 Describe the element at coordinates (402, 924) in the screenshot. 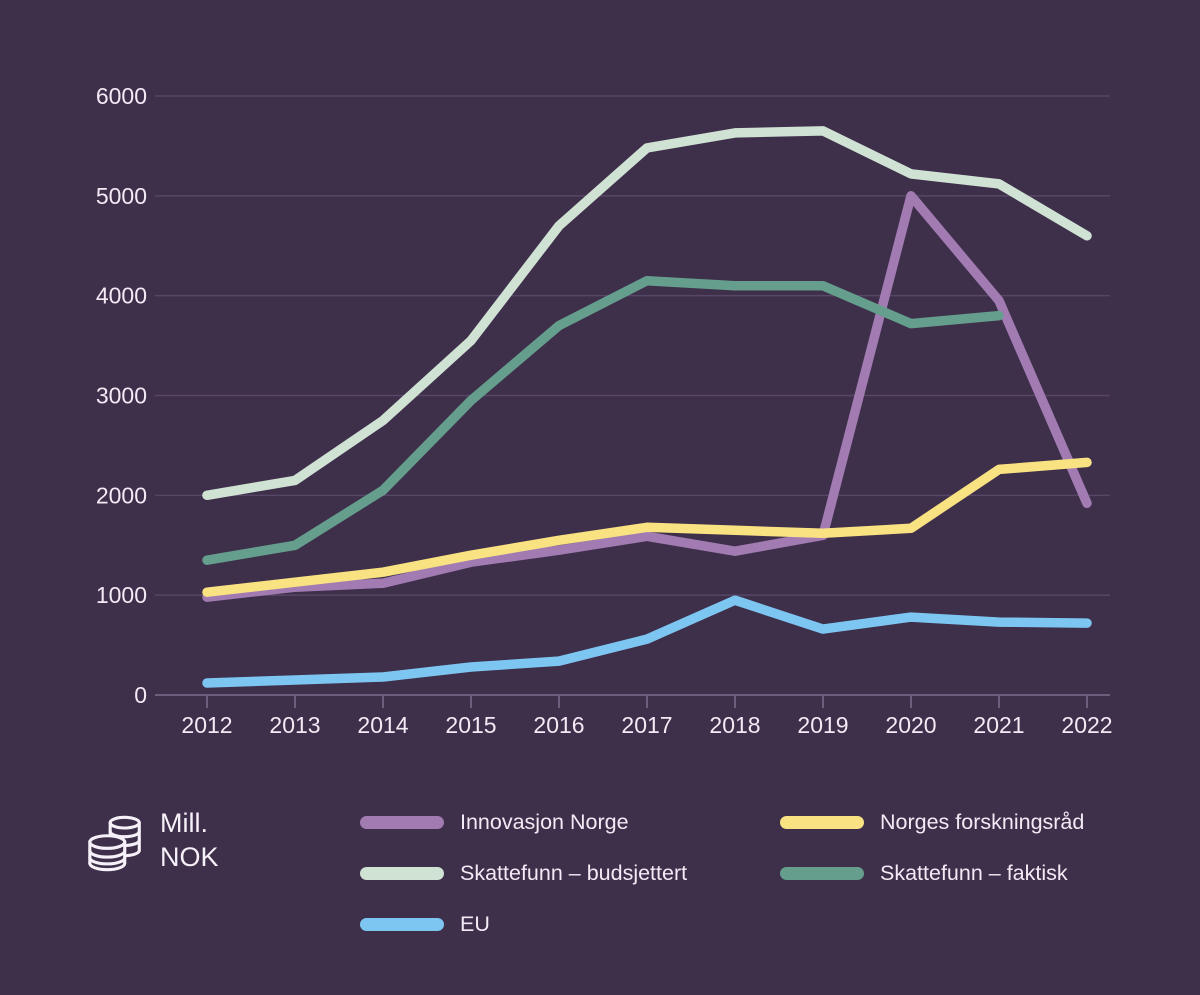

I see `legend-swatch-eu` at that location.